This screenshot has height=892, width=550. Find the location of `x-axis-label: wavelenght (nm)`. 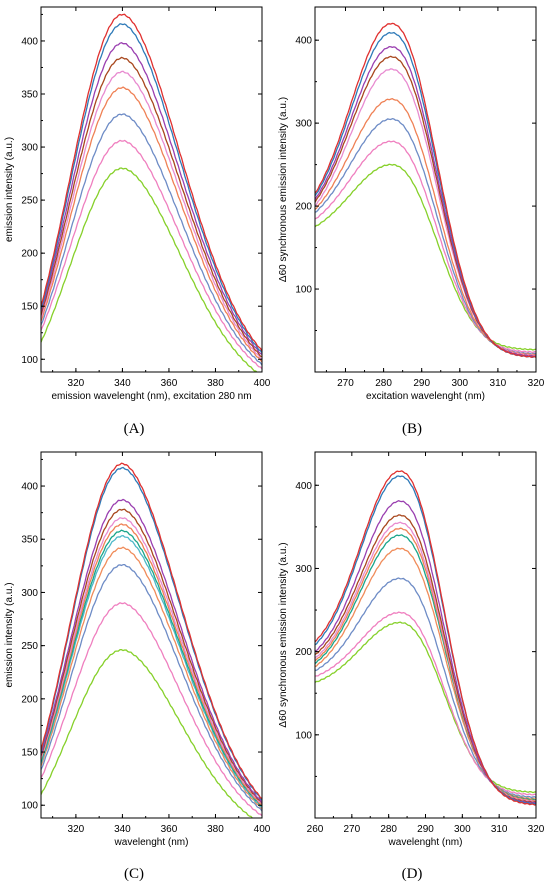

x-axis-label: wavelenght (nm) is located at coordinates (151, 842).